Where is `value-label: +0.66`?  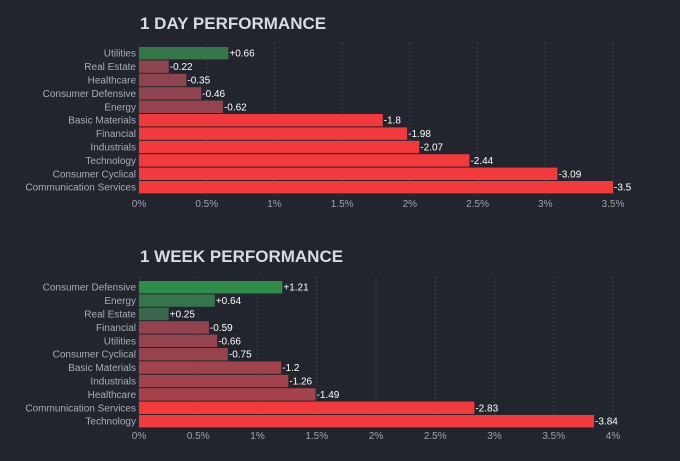
value-label: +0.66 is located at coordinates (242, 54).